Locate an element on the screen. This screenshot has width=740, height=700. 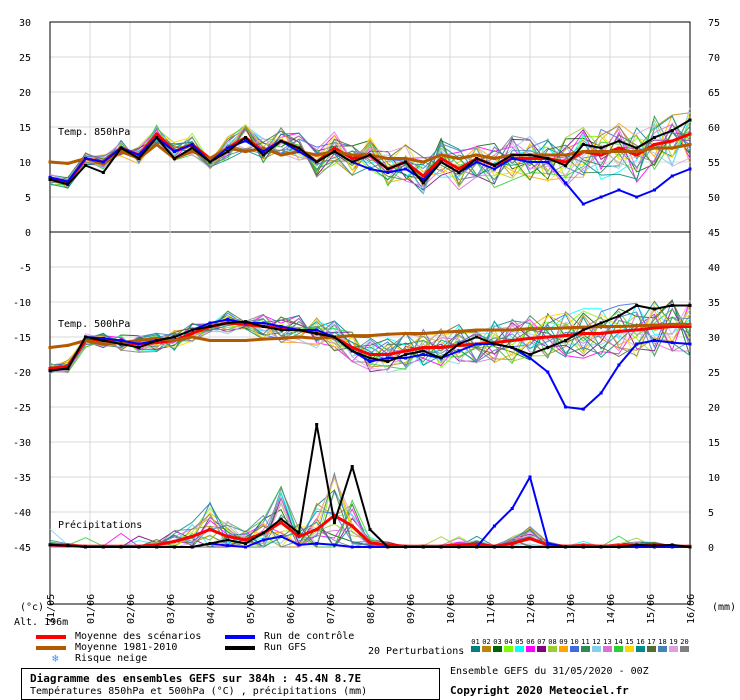
x-tick-label: 06/06 is located at coordinates (291, 609).